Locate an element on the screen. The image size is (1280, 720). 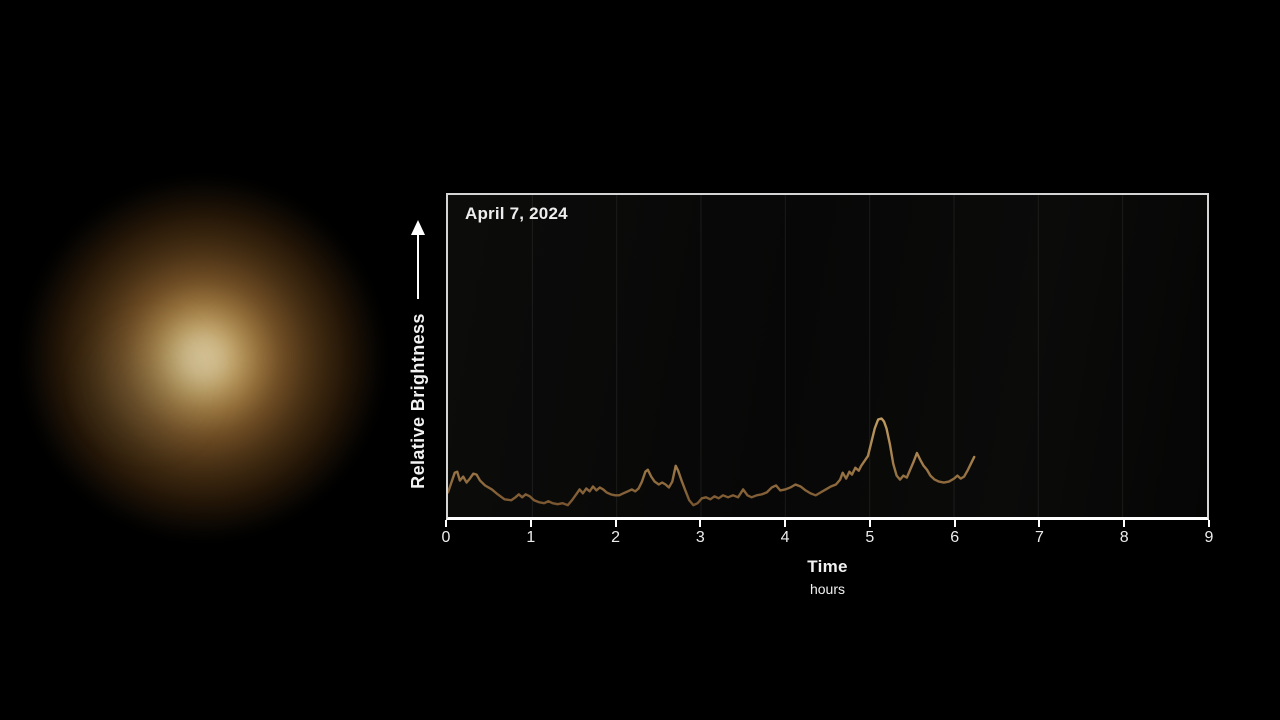
x-tick-label: 8 is located at coordinates (1124, 537).